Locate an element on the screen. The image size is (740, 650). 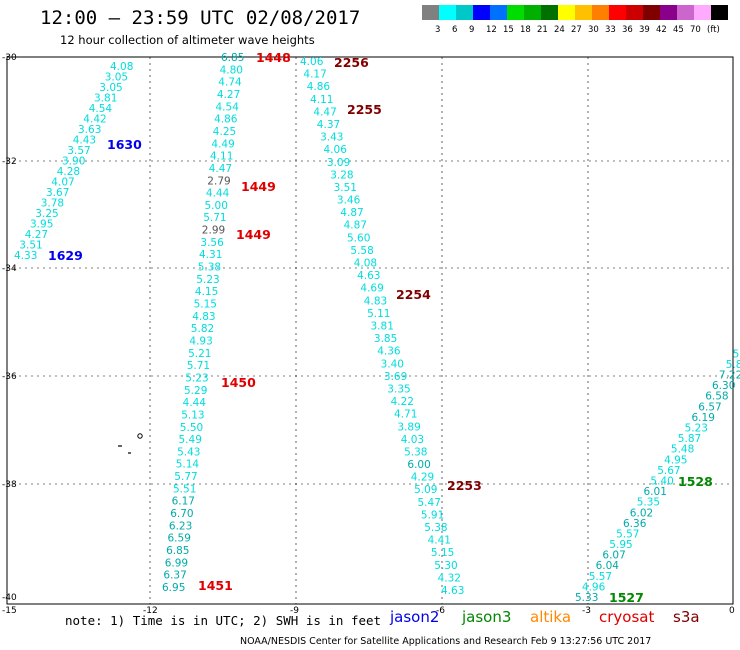
lat-tick-label: -36 is located at coordinates (9, 377).